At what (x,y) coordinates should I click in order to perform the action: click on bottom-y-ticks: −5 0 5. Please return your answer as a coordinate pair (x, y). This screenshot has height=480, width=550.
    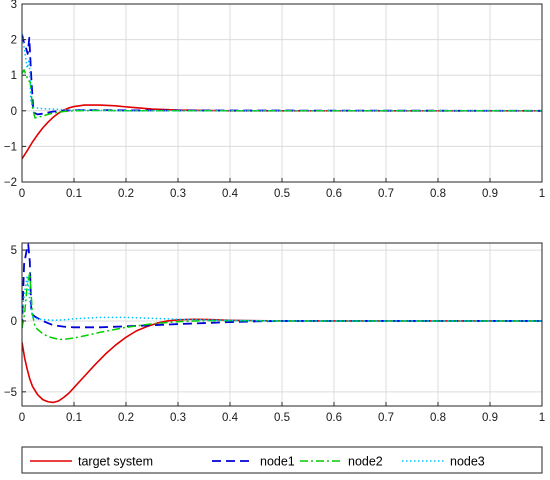
    Looking at the image, I should click on (15, 322).